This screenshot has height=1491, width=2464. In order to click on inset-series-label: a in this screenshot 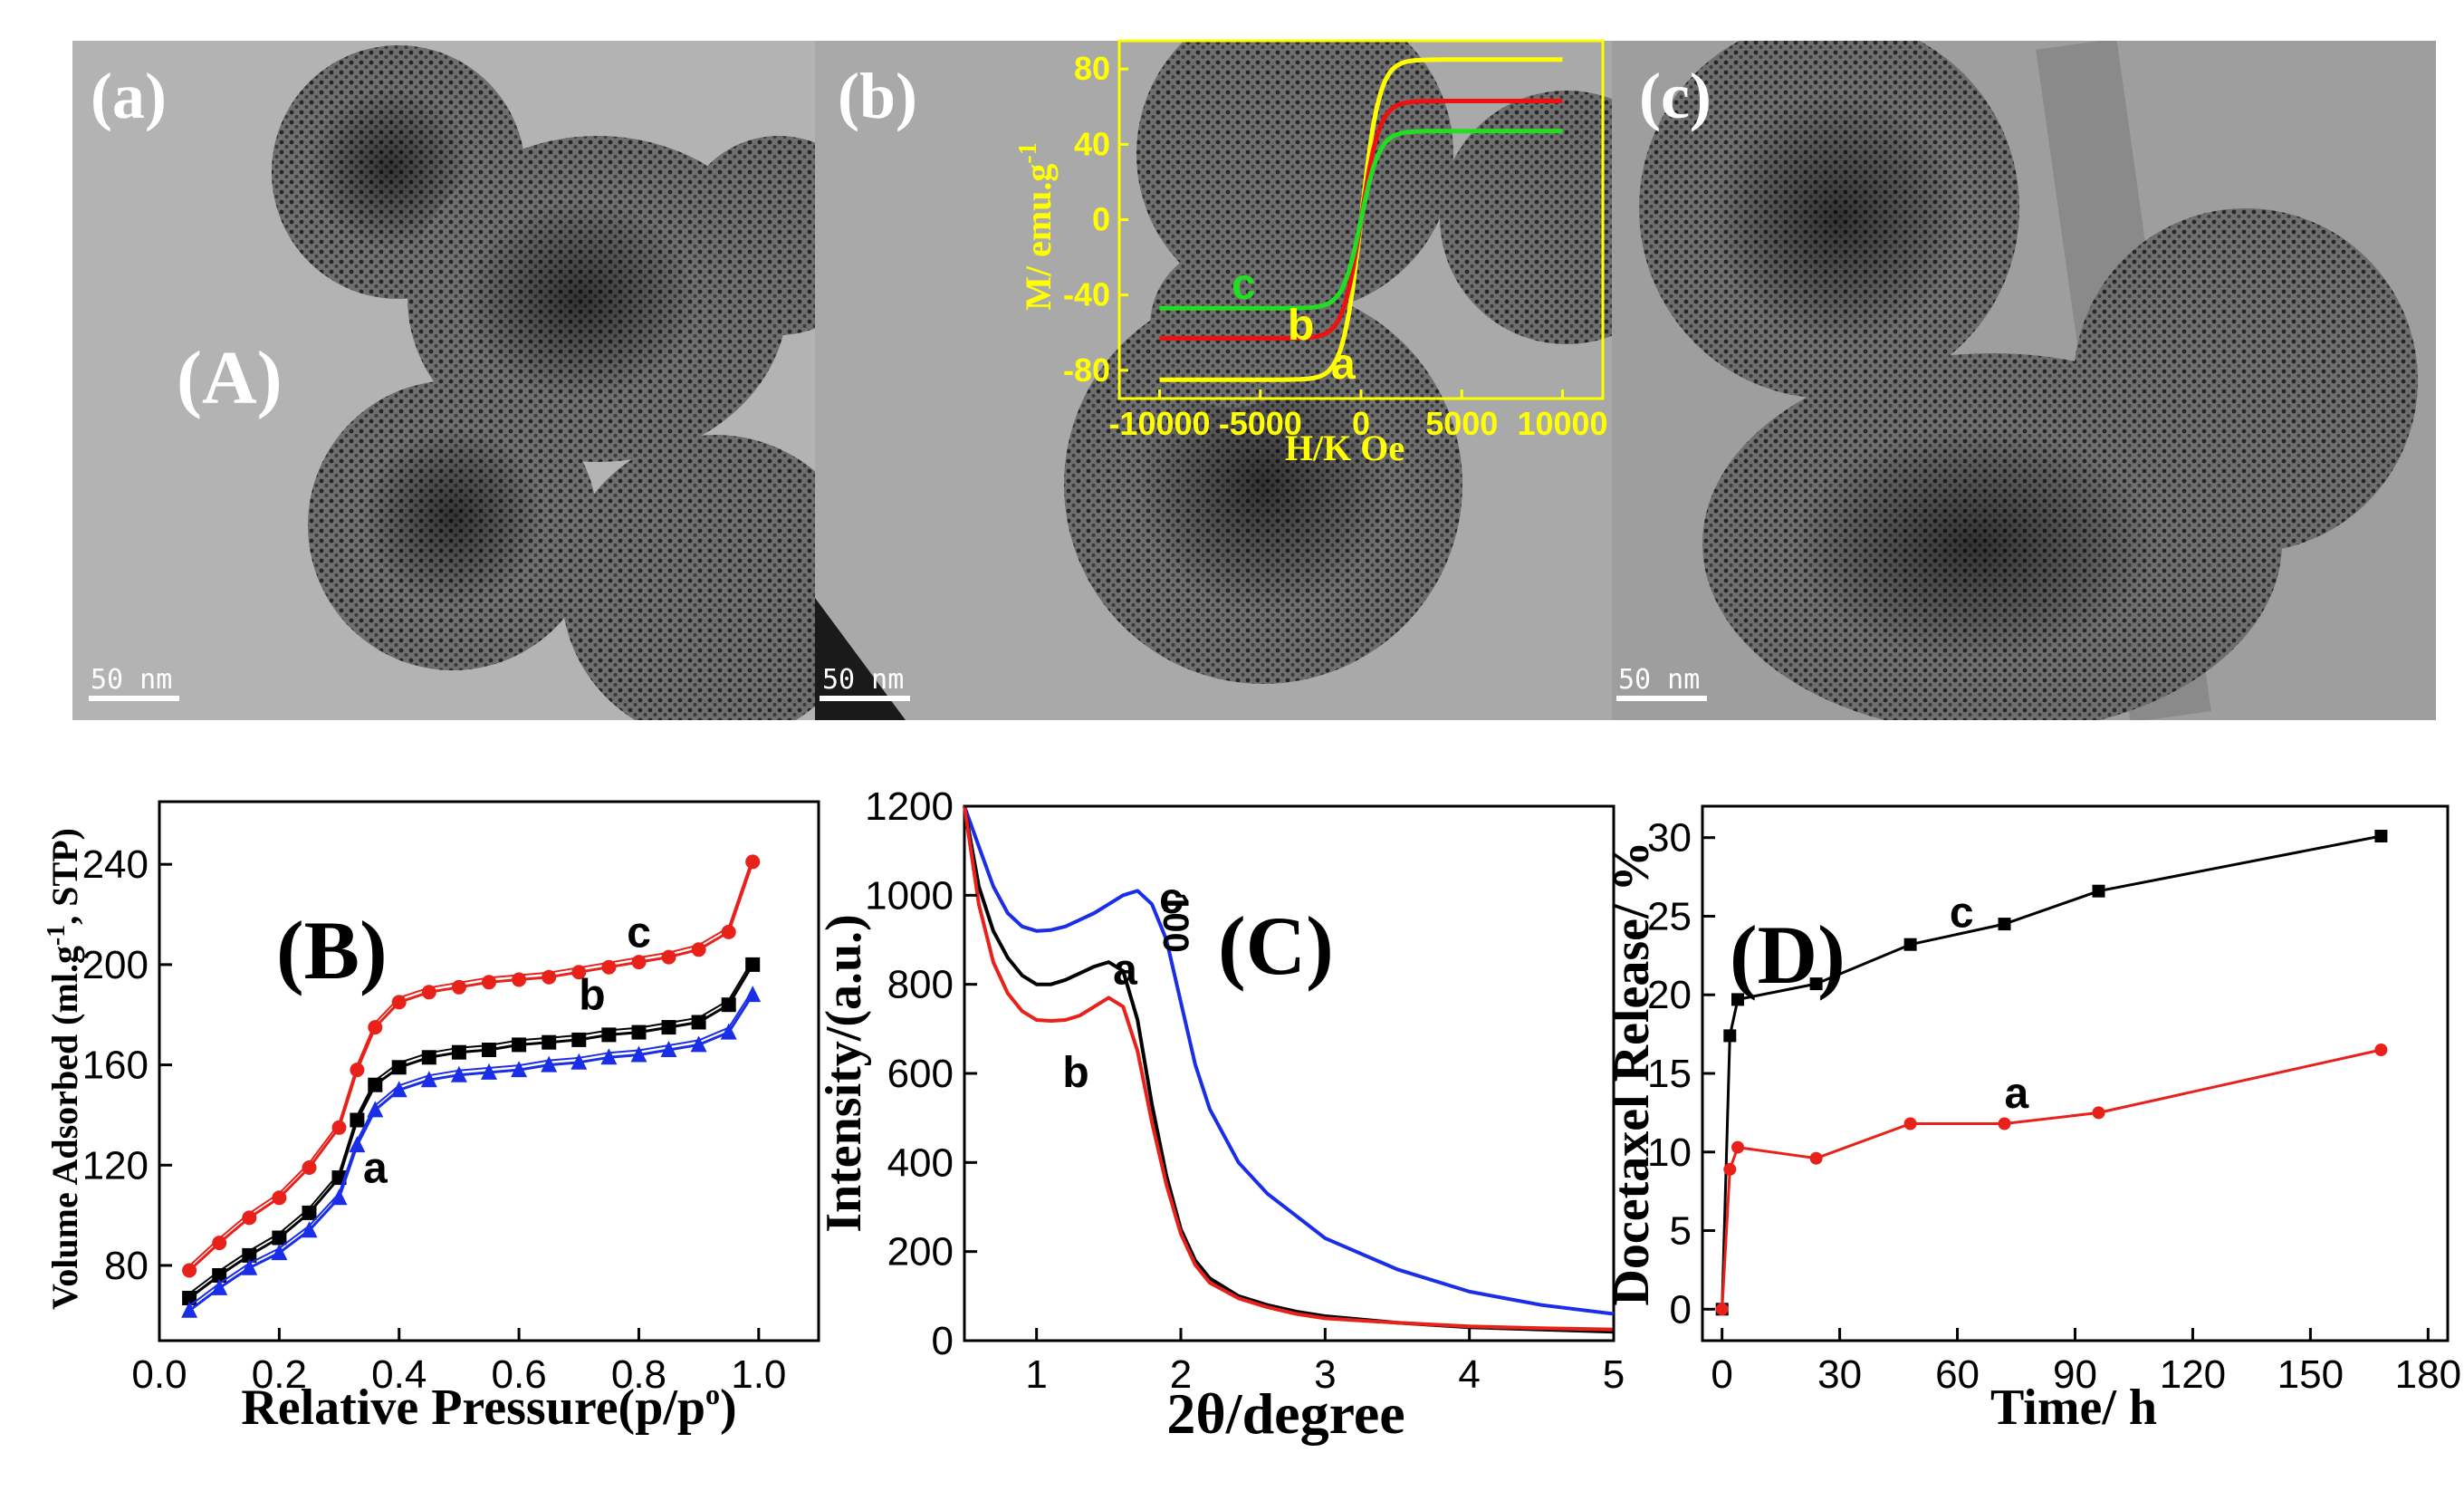, I will do `click(1343, 365)`.